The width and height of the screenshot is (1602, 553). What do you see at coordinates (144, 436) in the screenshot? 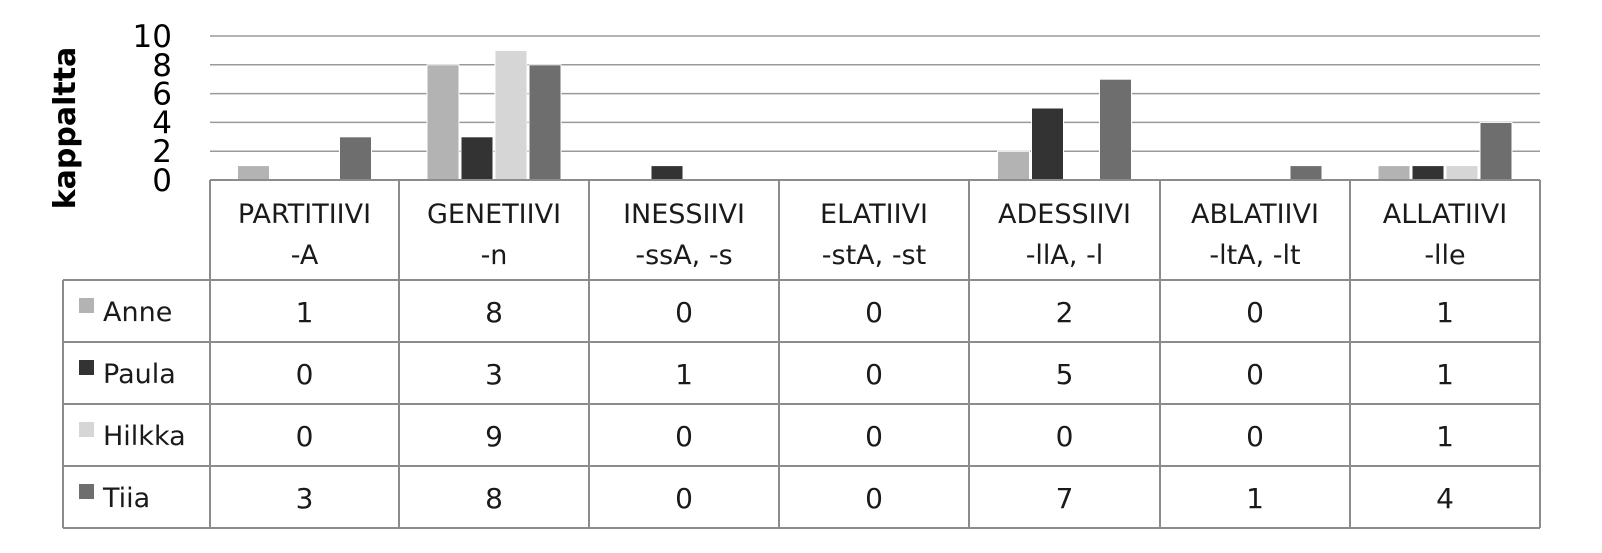
I see `series-name: Hilkka` at bounding box center [144, 436].